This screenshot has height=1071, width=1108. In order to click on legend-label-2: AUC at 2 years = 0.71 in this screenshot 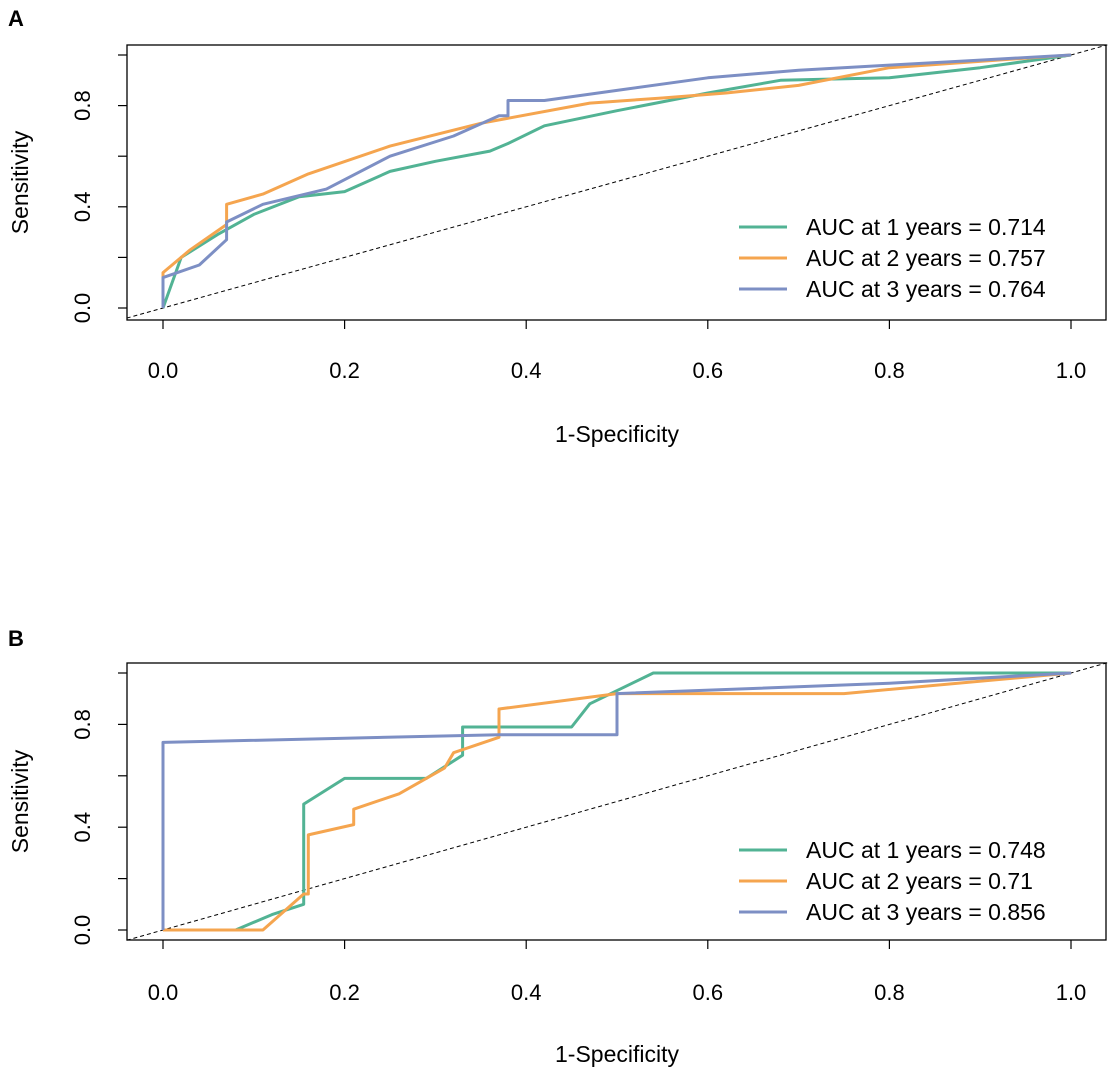, I will do `click(919, 881)`.